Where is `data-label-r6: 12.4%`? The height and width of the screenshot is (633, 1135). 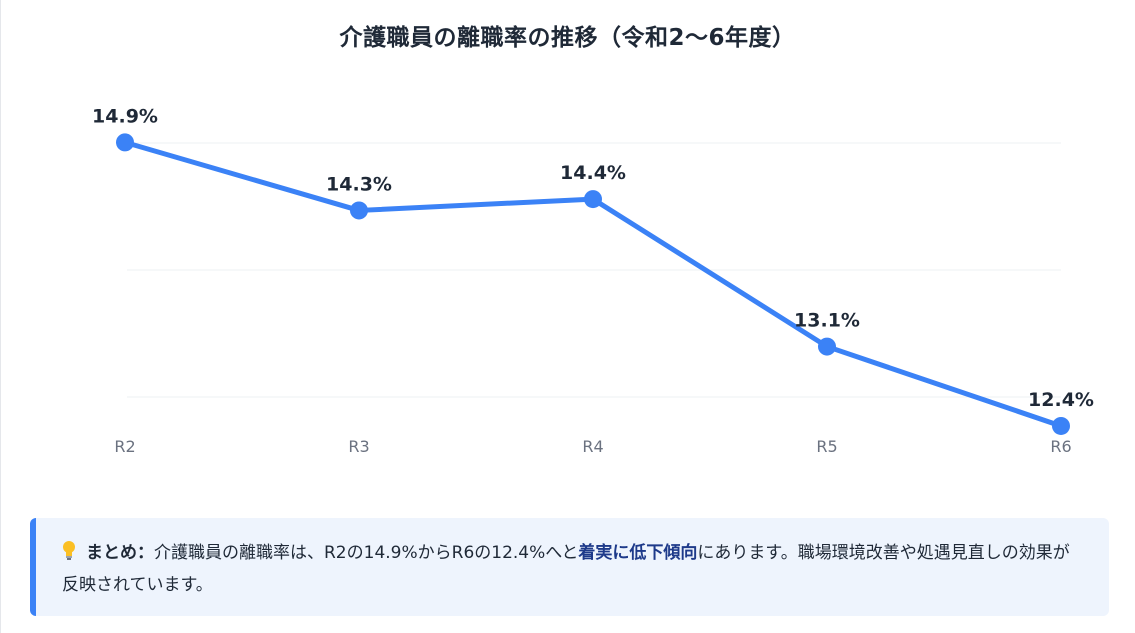 data-label-r6: 12.4% is located at coordinates (1061, 400).